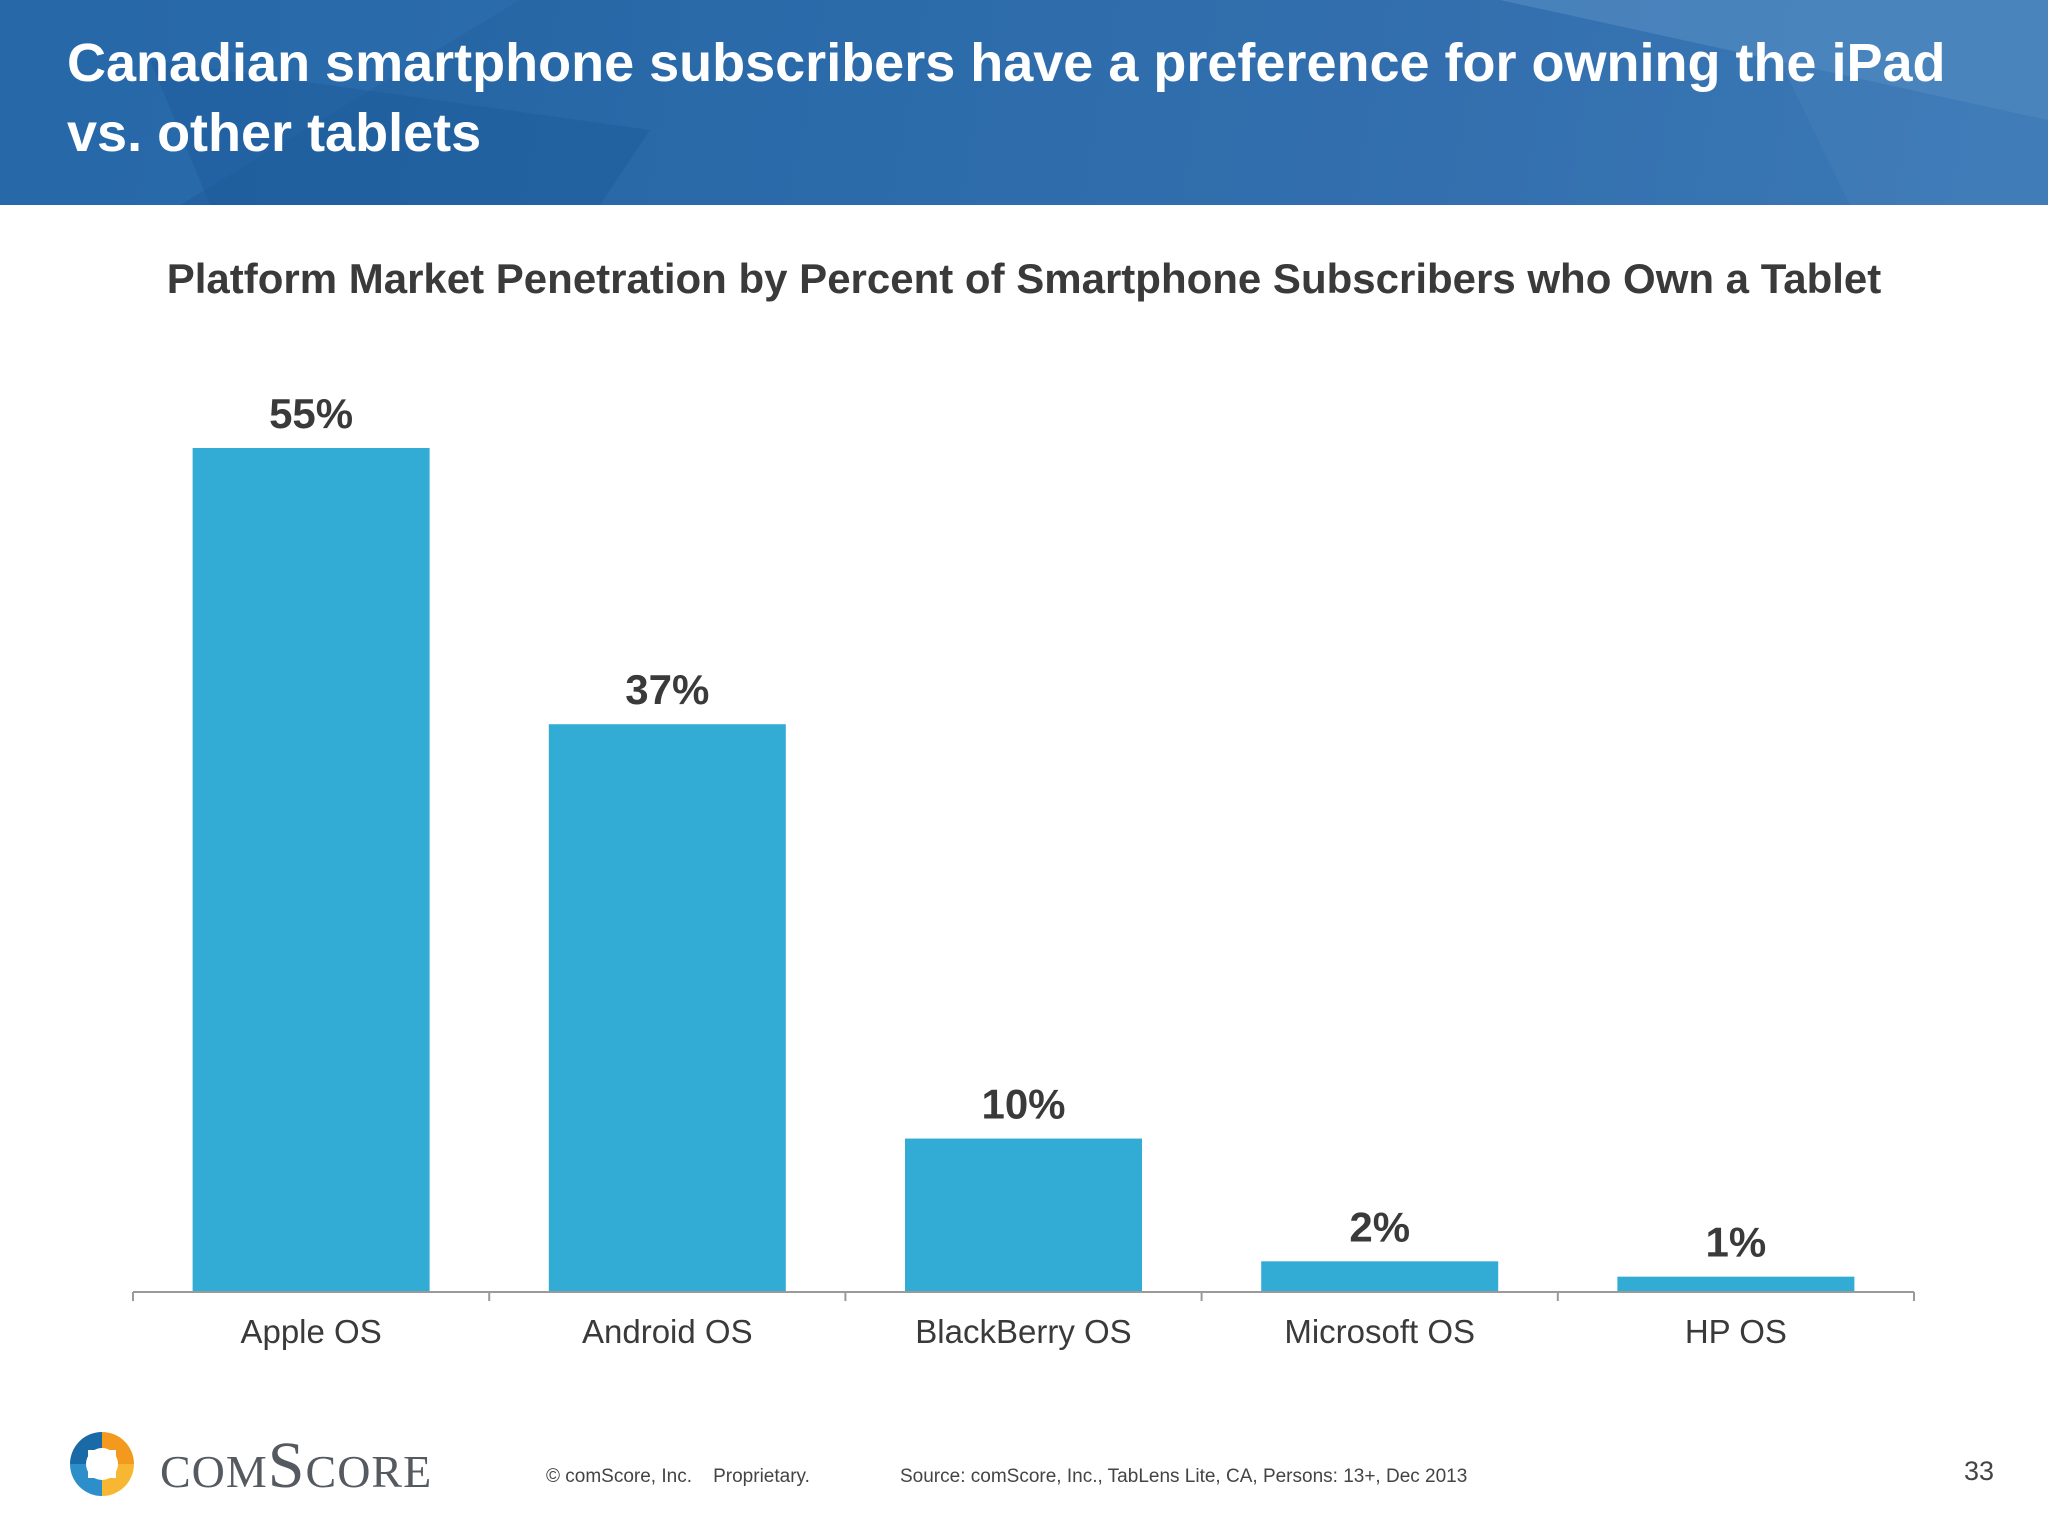  Describe the element at coordinates (1736, 1242) in the screenshot. I see `data-label: 1%` at that location.